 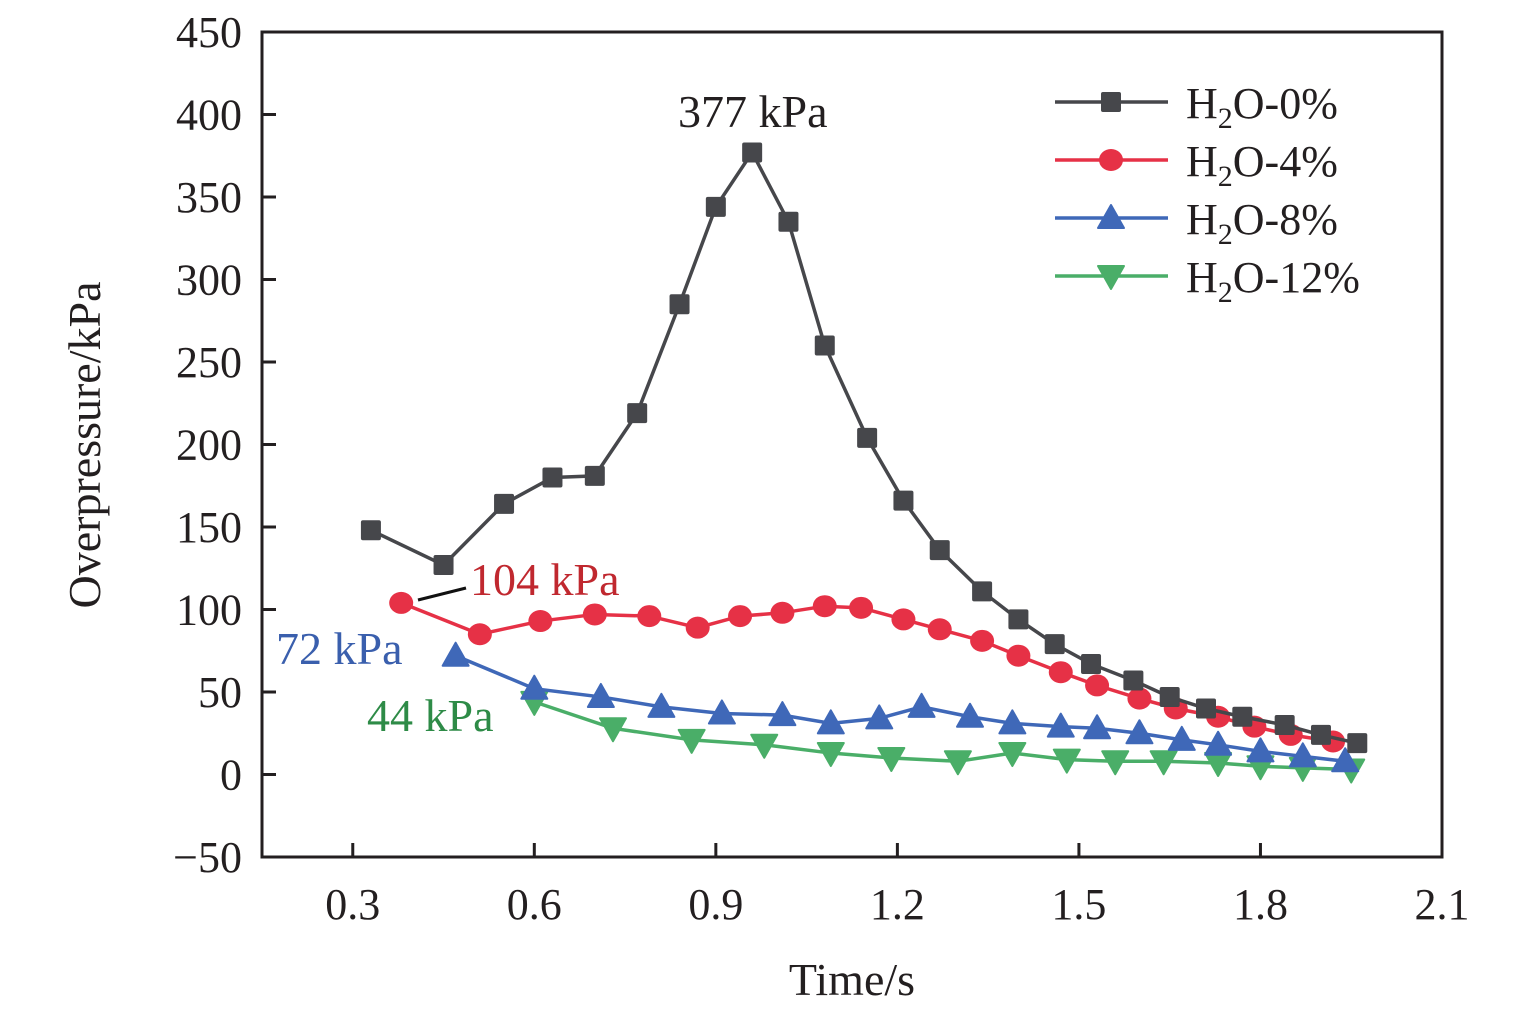 I want to click on x-tick-label: 1.5, so click(x=1078, y=904).